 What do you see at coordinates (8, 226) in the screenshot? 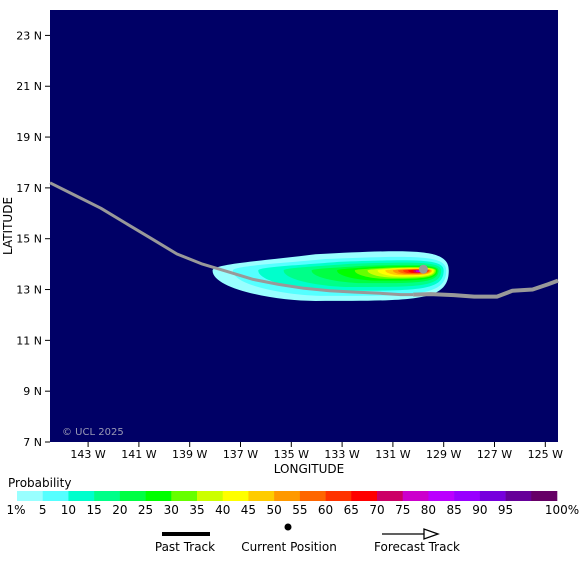
I see `y-axis-label: LATITUDE` at bounding box center [8, 226].